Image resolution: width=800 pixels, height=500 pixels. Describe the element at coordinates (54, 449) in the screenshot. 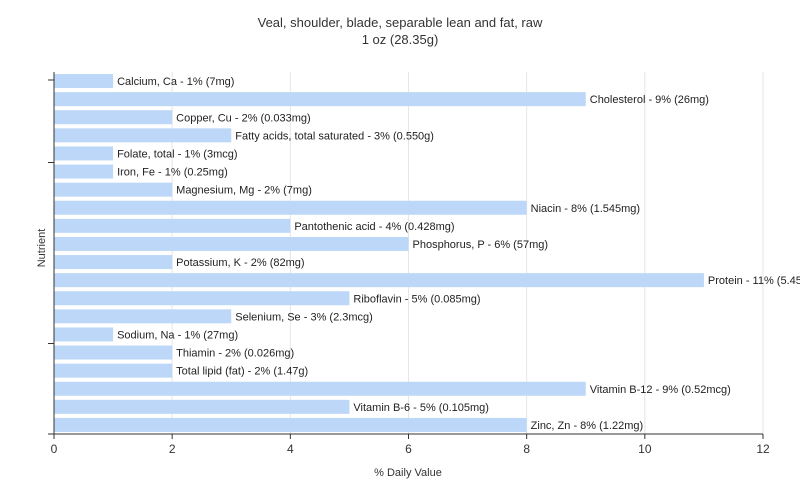

I see `x-tick-label: 0` at that location.